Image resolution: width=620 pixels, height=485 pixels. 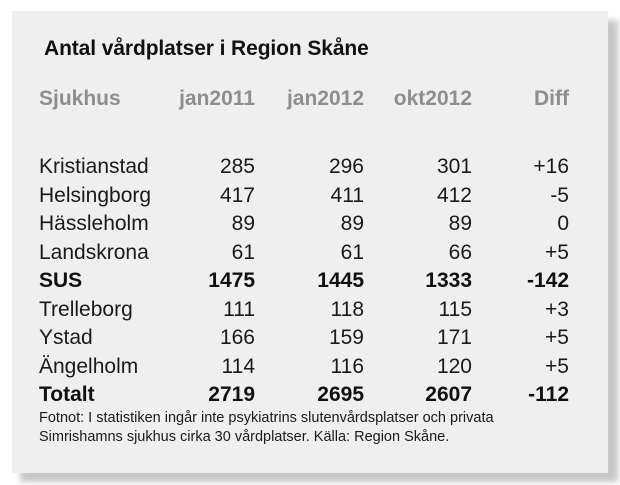 I want to click on column-header-diff: Diff, so click(x=551, y=98).